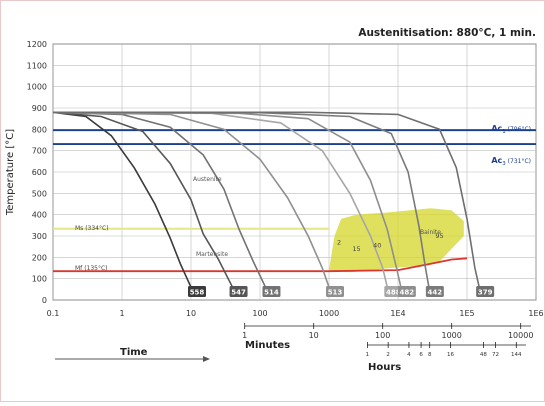 The height and width of the screenshot is (406, 545). What do you see at coordinates (39, 151) in the screenshot?
I see `y-tick-label: 700` at bounding box center [39, 151].